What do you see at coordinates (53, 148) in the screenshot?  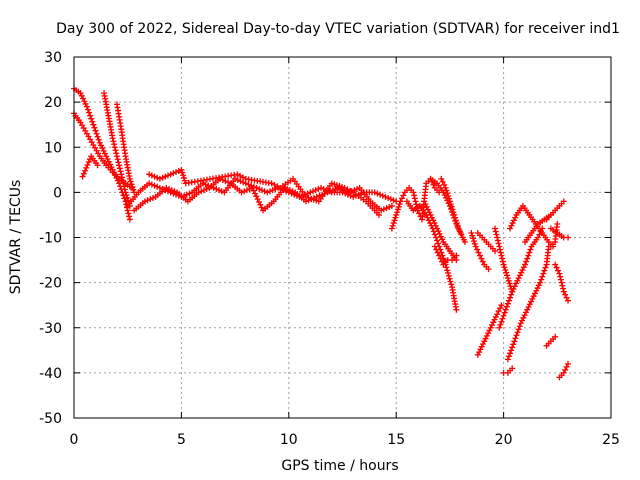 I see `y-tick-label: 10` at bounding box center [53, 148].